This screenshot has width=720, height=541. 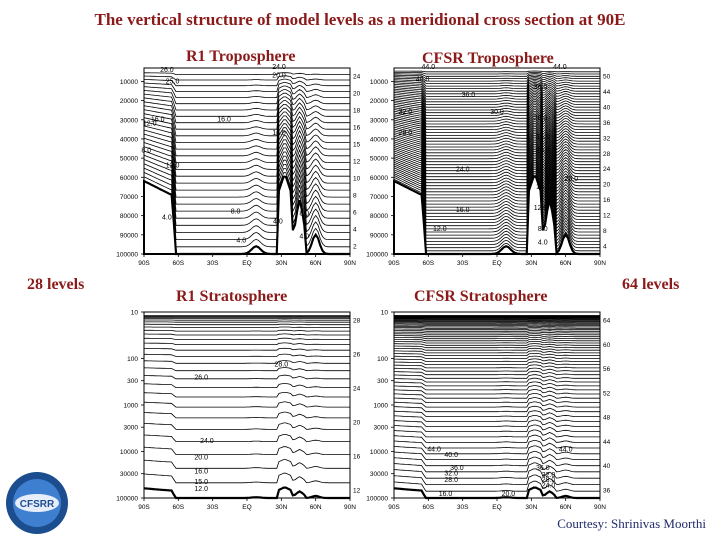 What do you see at coordinates (607, 169) in the screenshot?
I see `right-level-label: 24` at bounding box center [607, 169].